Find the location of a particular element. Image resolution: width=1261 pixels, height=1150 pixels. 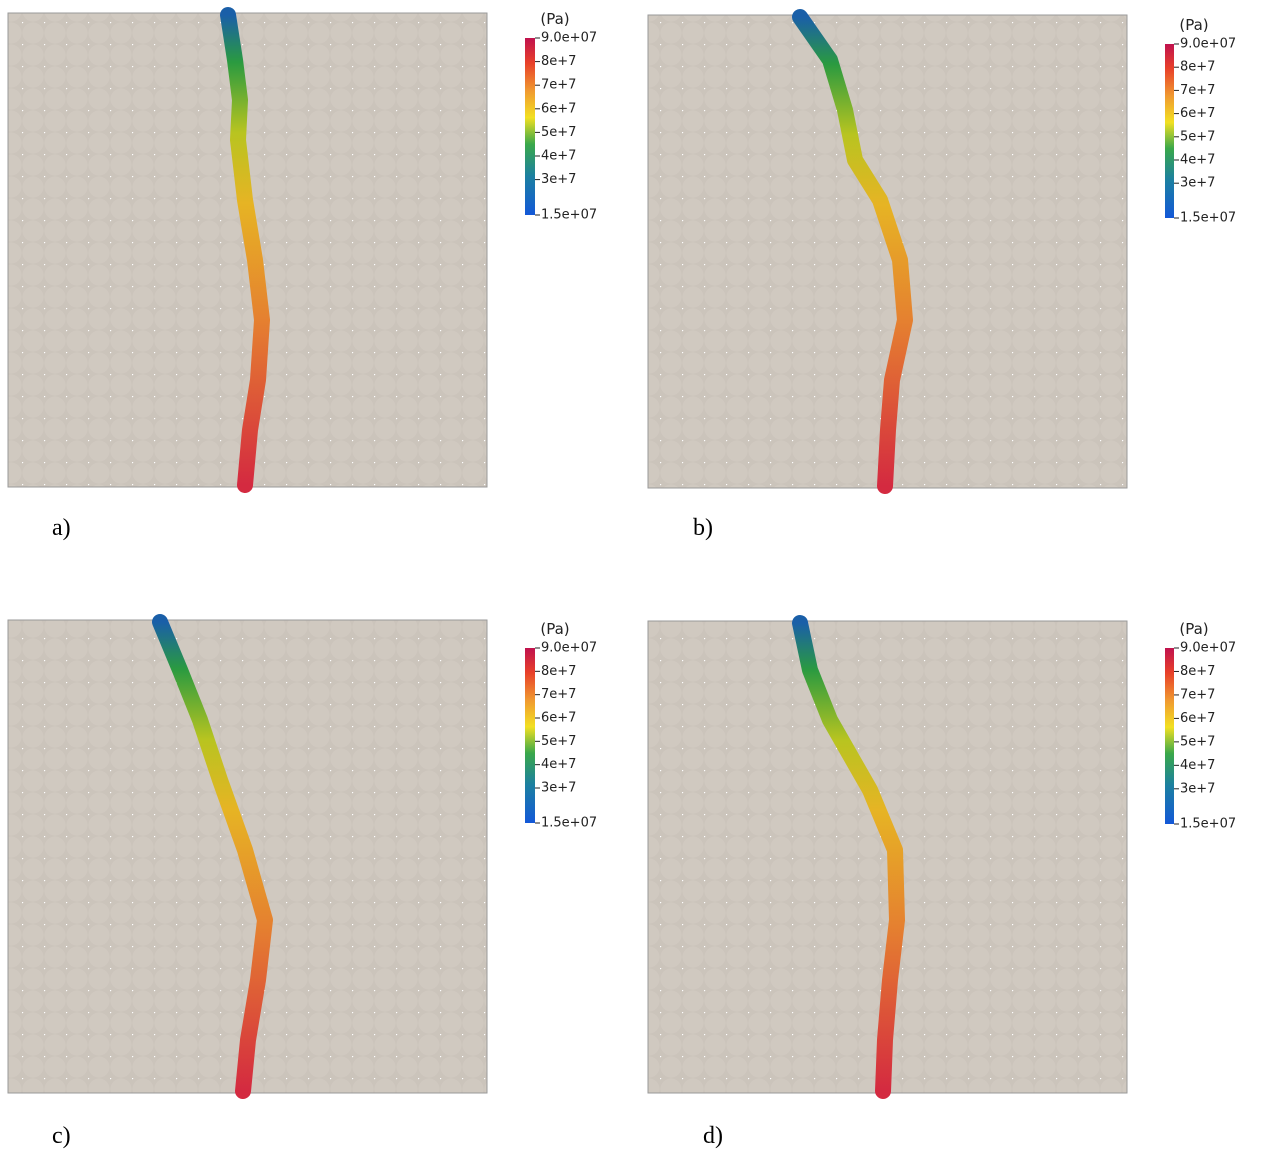

panel-label: d) is located at coordinates (713, 1136).